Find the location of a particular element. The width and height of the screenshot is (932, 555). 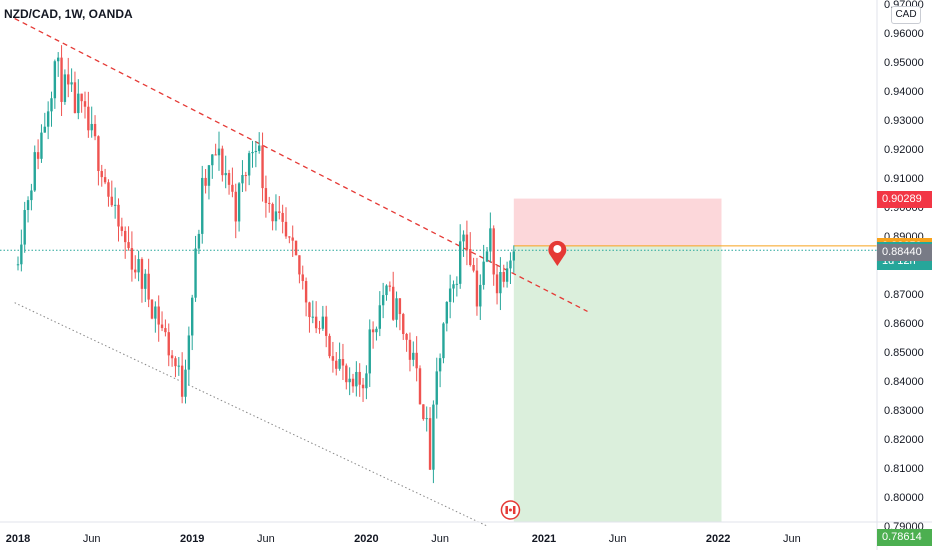

y-tick-label: 0.92000 is located at coordinates (904, 150).